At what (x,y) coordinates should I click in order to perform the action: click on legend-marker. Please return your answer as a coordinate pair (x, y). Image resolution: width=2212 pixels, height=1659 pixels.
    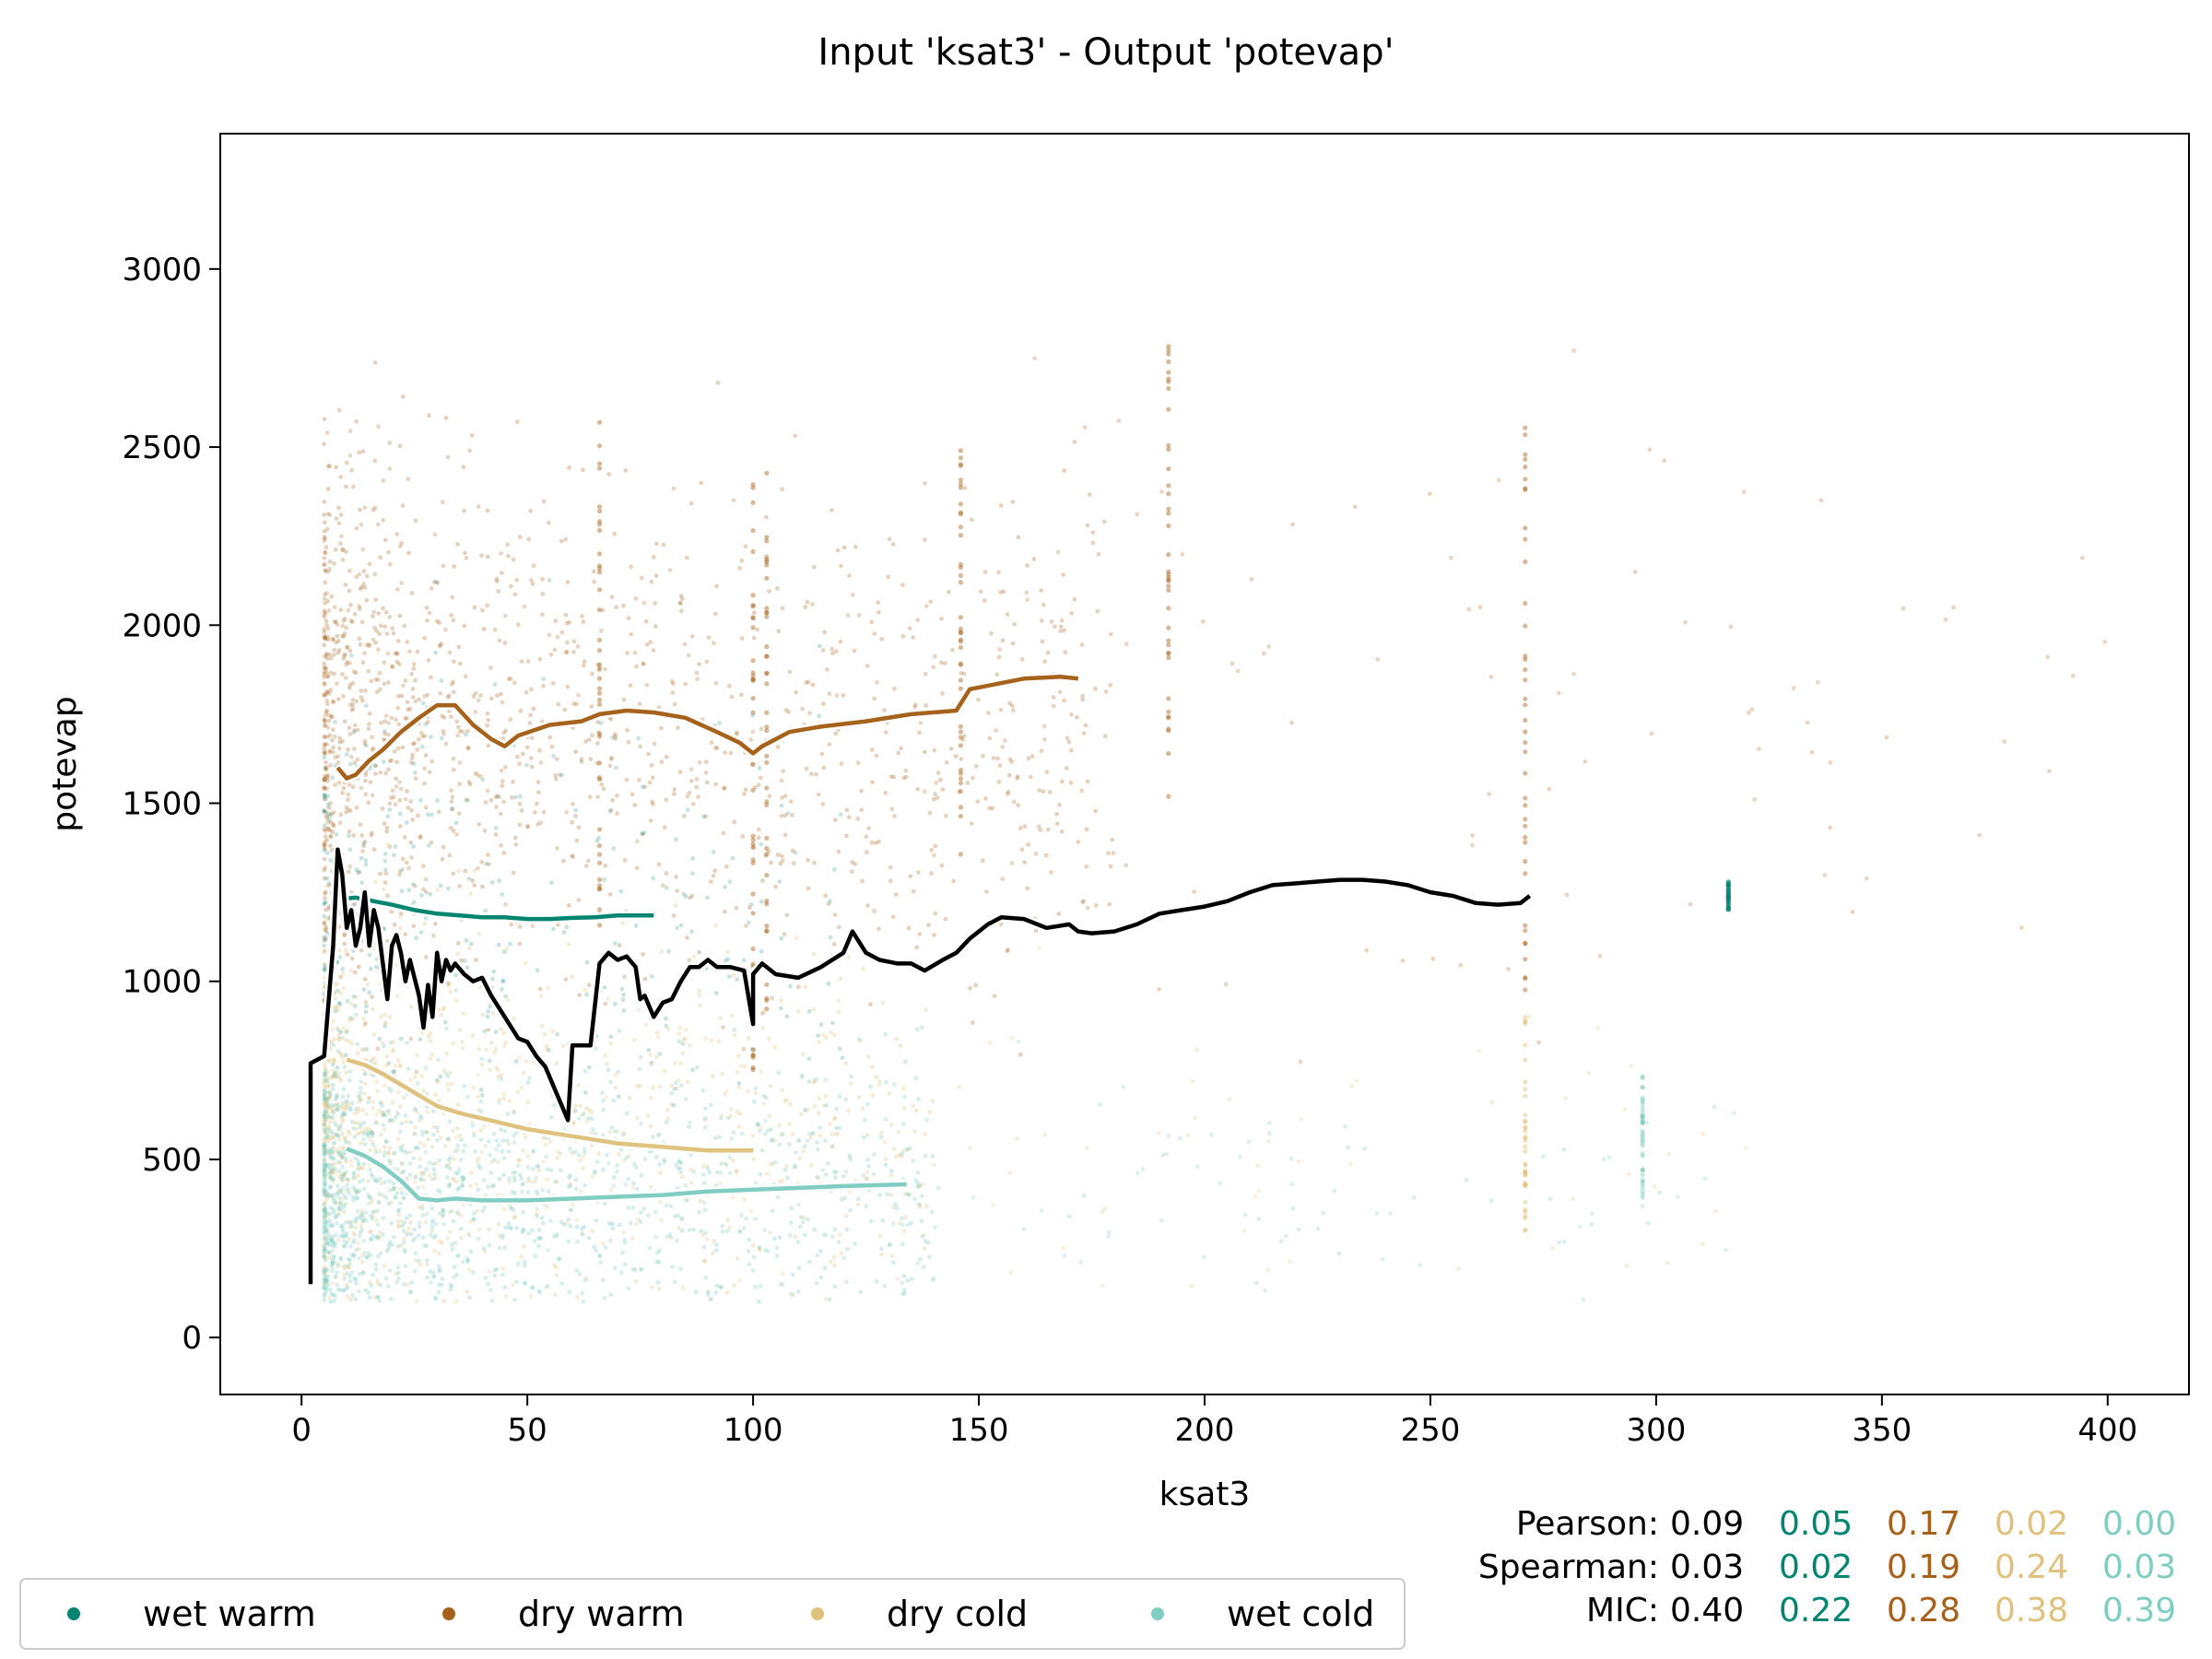
    Looking at the image, I should click on (1157, 1613).